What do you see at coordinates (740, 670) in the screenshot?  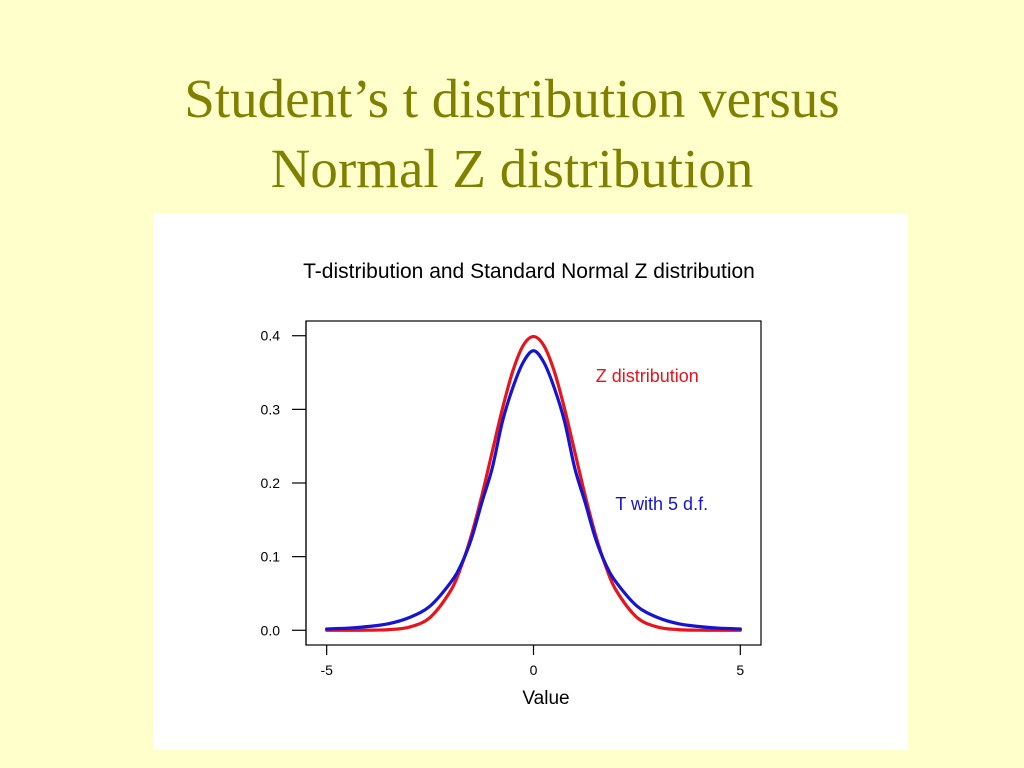 I see `x-tick-label: 5` at bounding box center [740, 670].